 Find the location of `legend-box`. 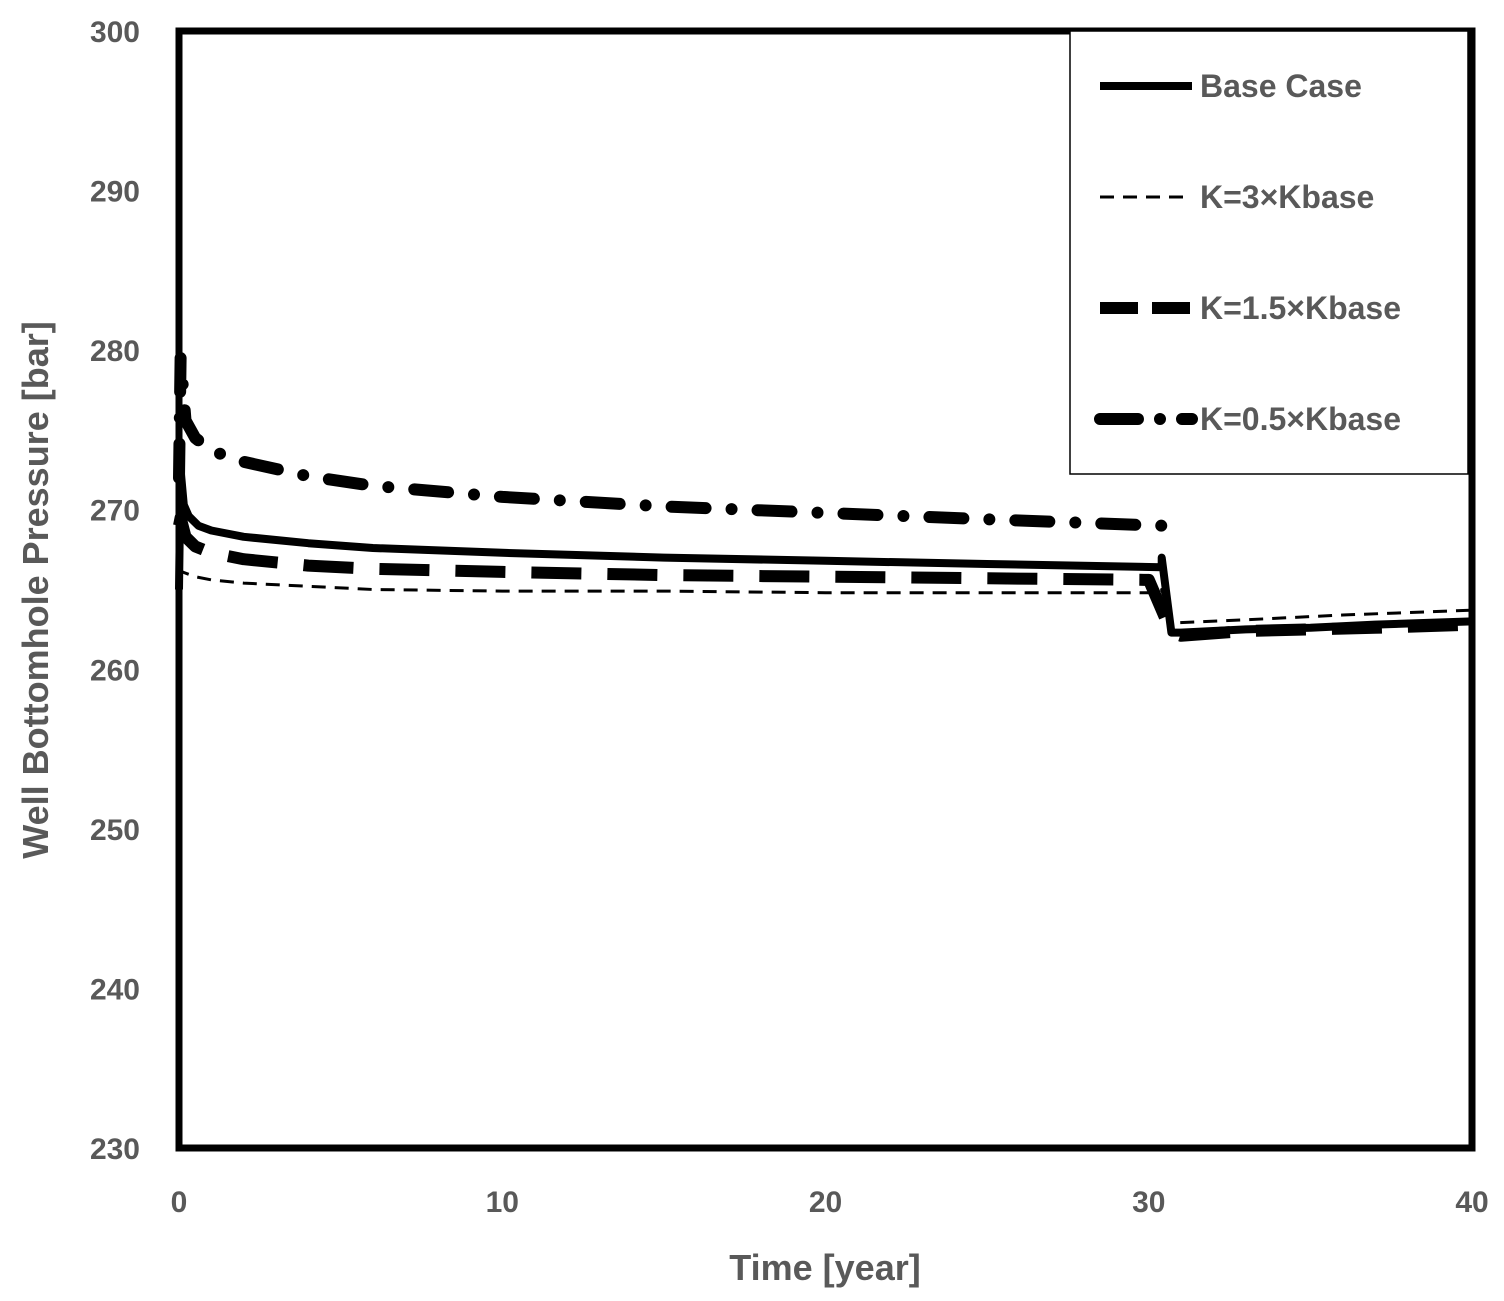

legend-box is located at coordinates (1269, 252).